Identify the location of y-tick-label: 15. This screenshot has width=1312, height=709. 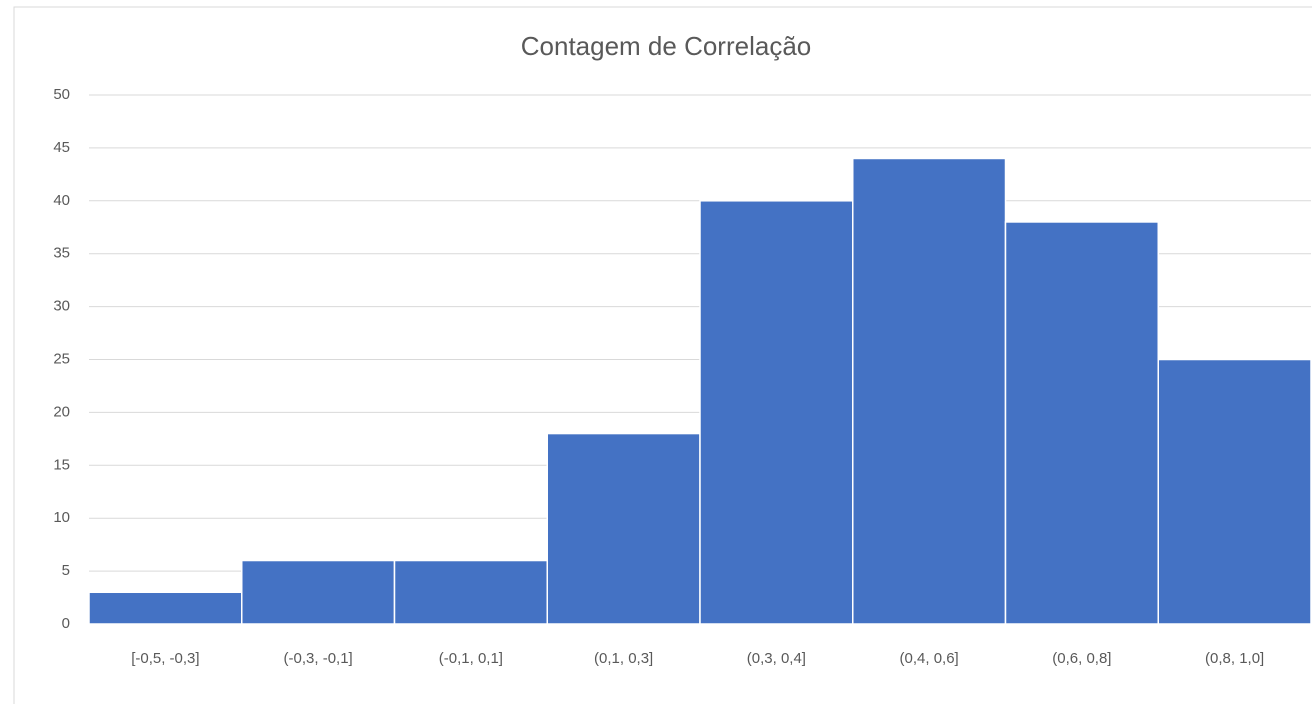
(61, 464).